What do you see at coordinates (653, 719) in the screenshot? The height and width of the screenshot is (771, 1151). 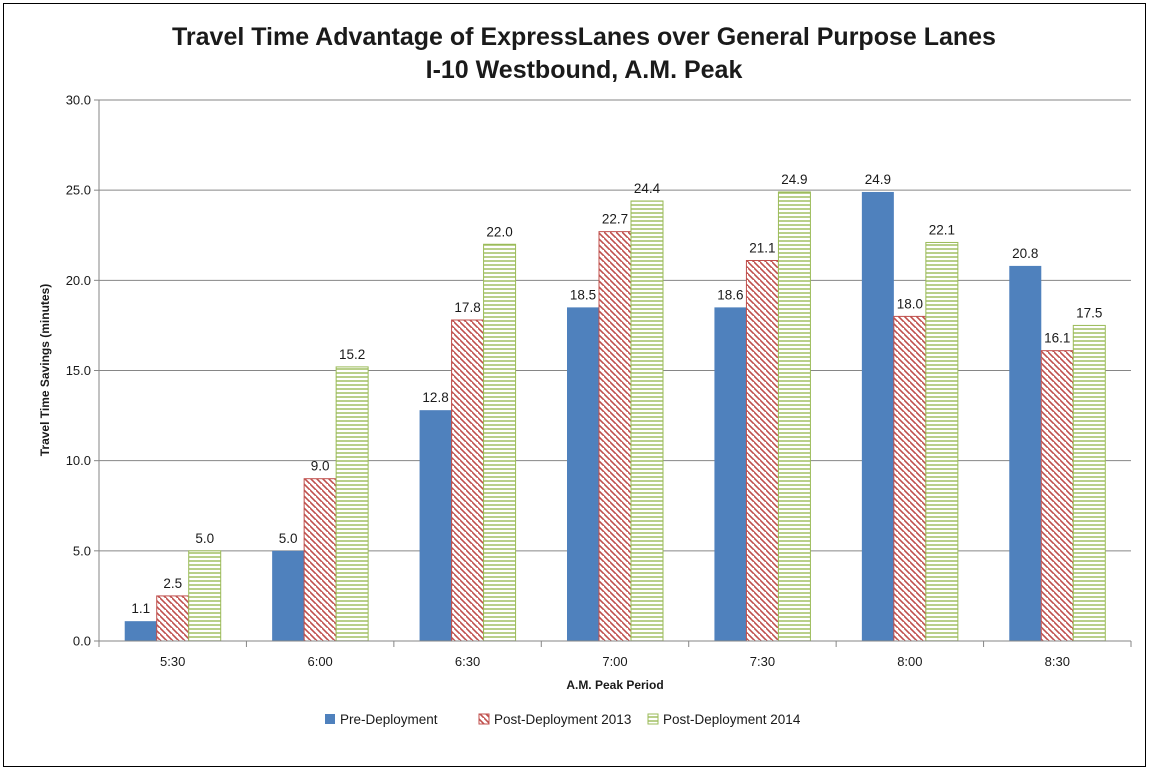 I see `legend-swatch-post-deployment-2014` at bounding box center [653, 719].